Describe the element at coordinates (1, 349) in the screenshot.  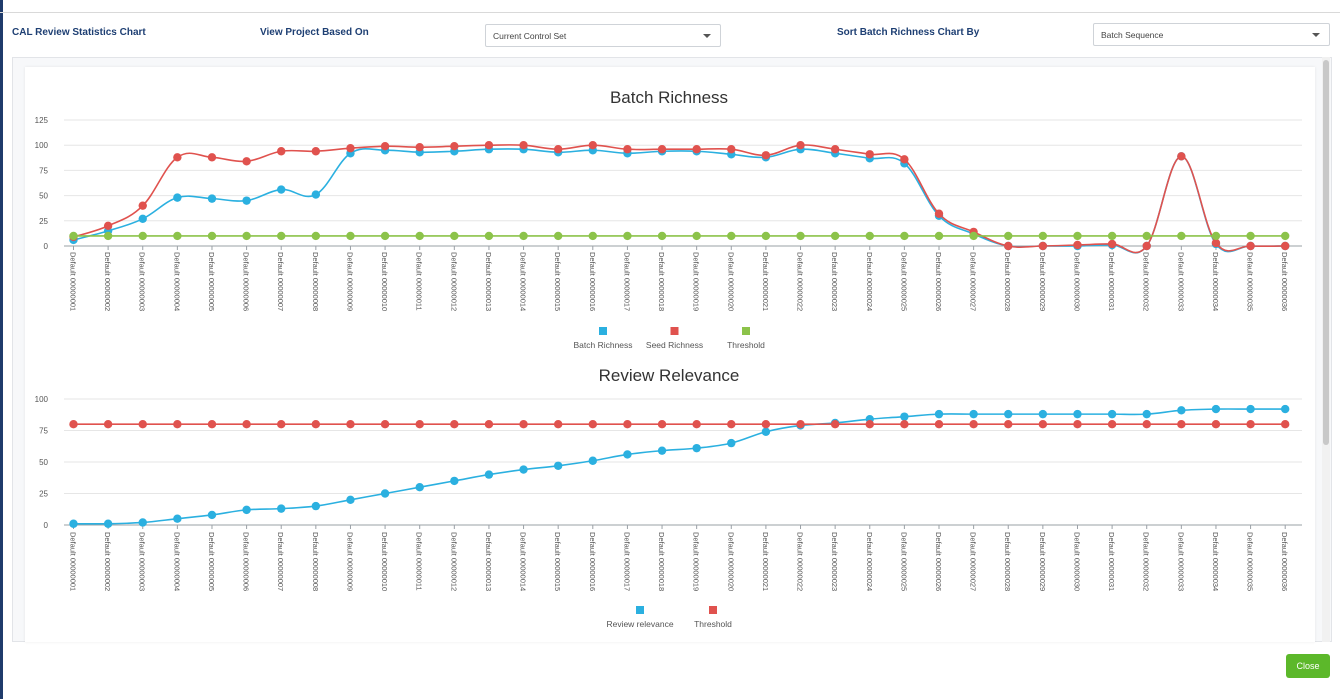
I see `window-left-edge` at that location.